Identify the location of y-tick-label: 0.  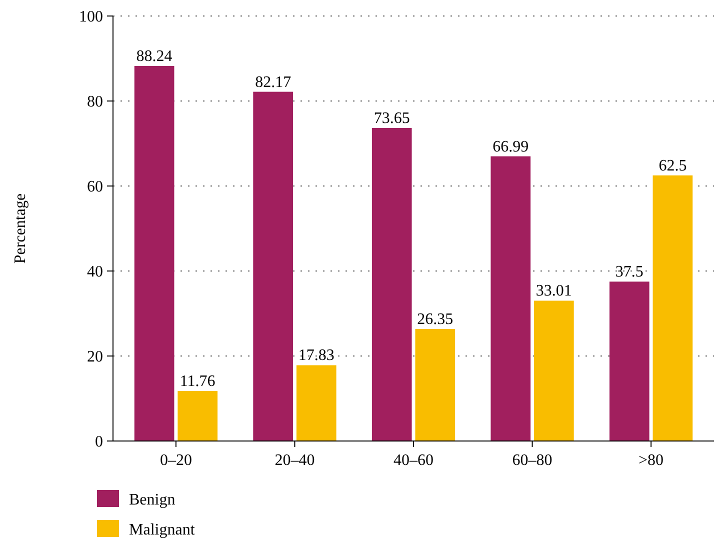
(99, 442).